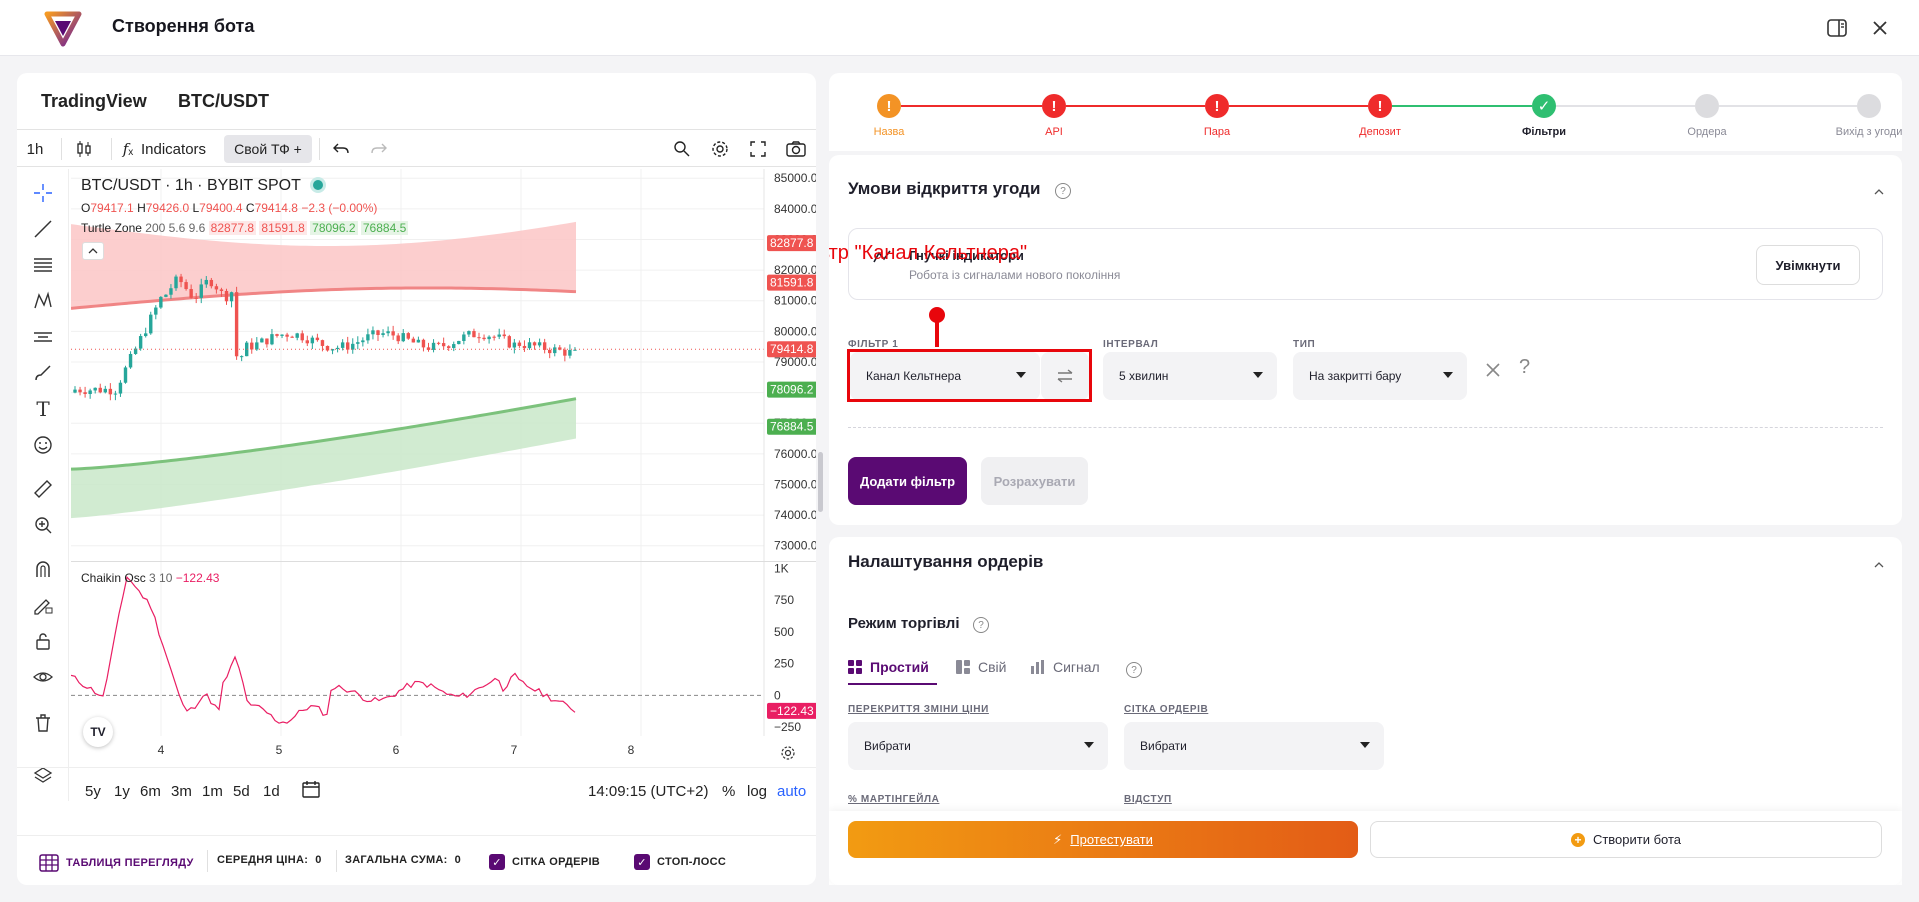 The height and width of the screenshot is (902, 1919). Describe the element at coordinates (1190, 376) in the screenshot. I see `interval-select: 5 хвилин` at that location.